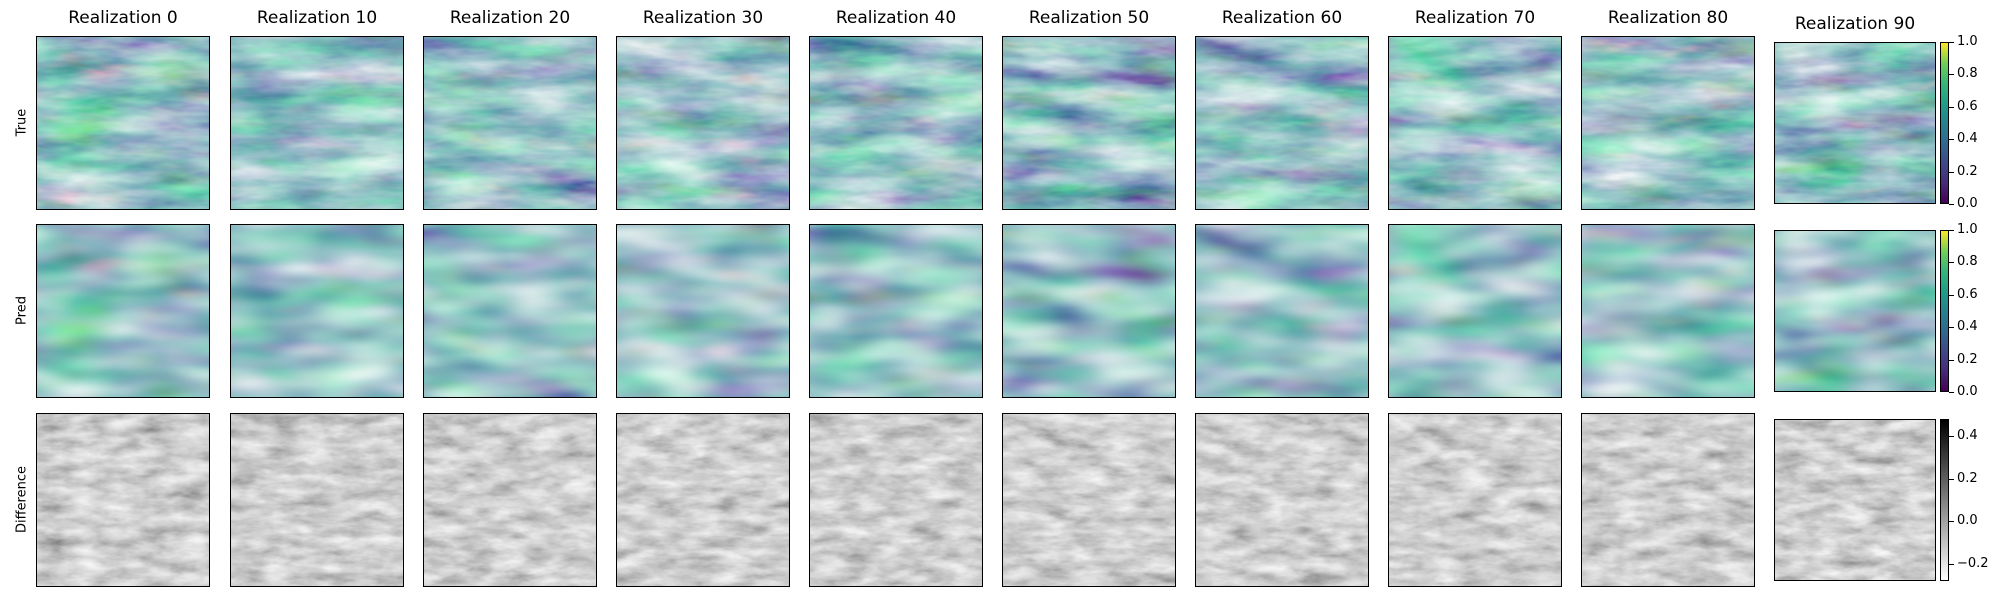 Image resolution: width=2000 pixels, height=600 pixels. What do you see at coordinates (896, 18) in the screenshot?
I see `column-title: Realization 40` at bounding box center [896, 18].